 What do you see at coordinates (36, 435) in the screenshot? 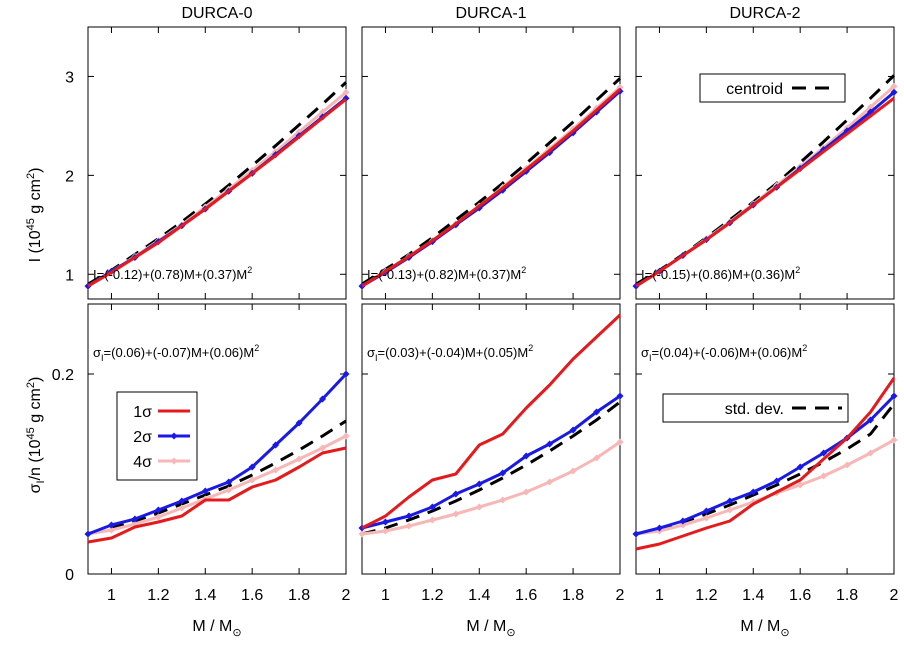
I see `bottom-y-axis-label: σI/n (1045 g cm2)` at bounding box center [36, 435].